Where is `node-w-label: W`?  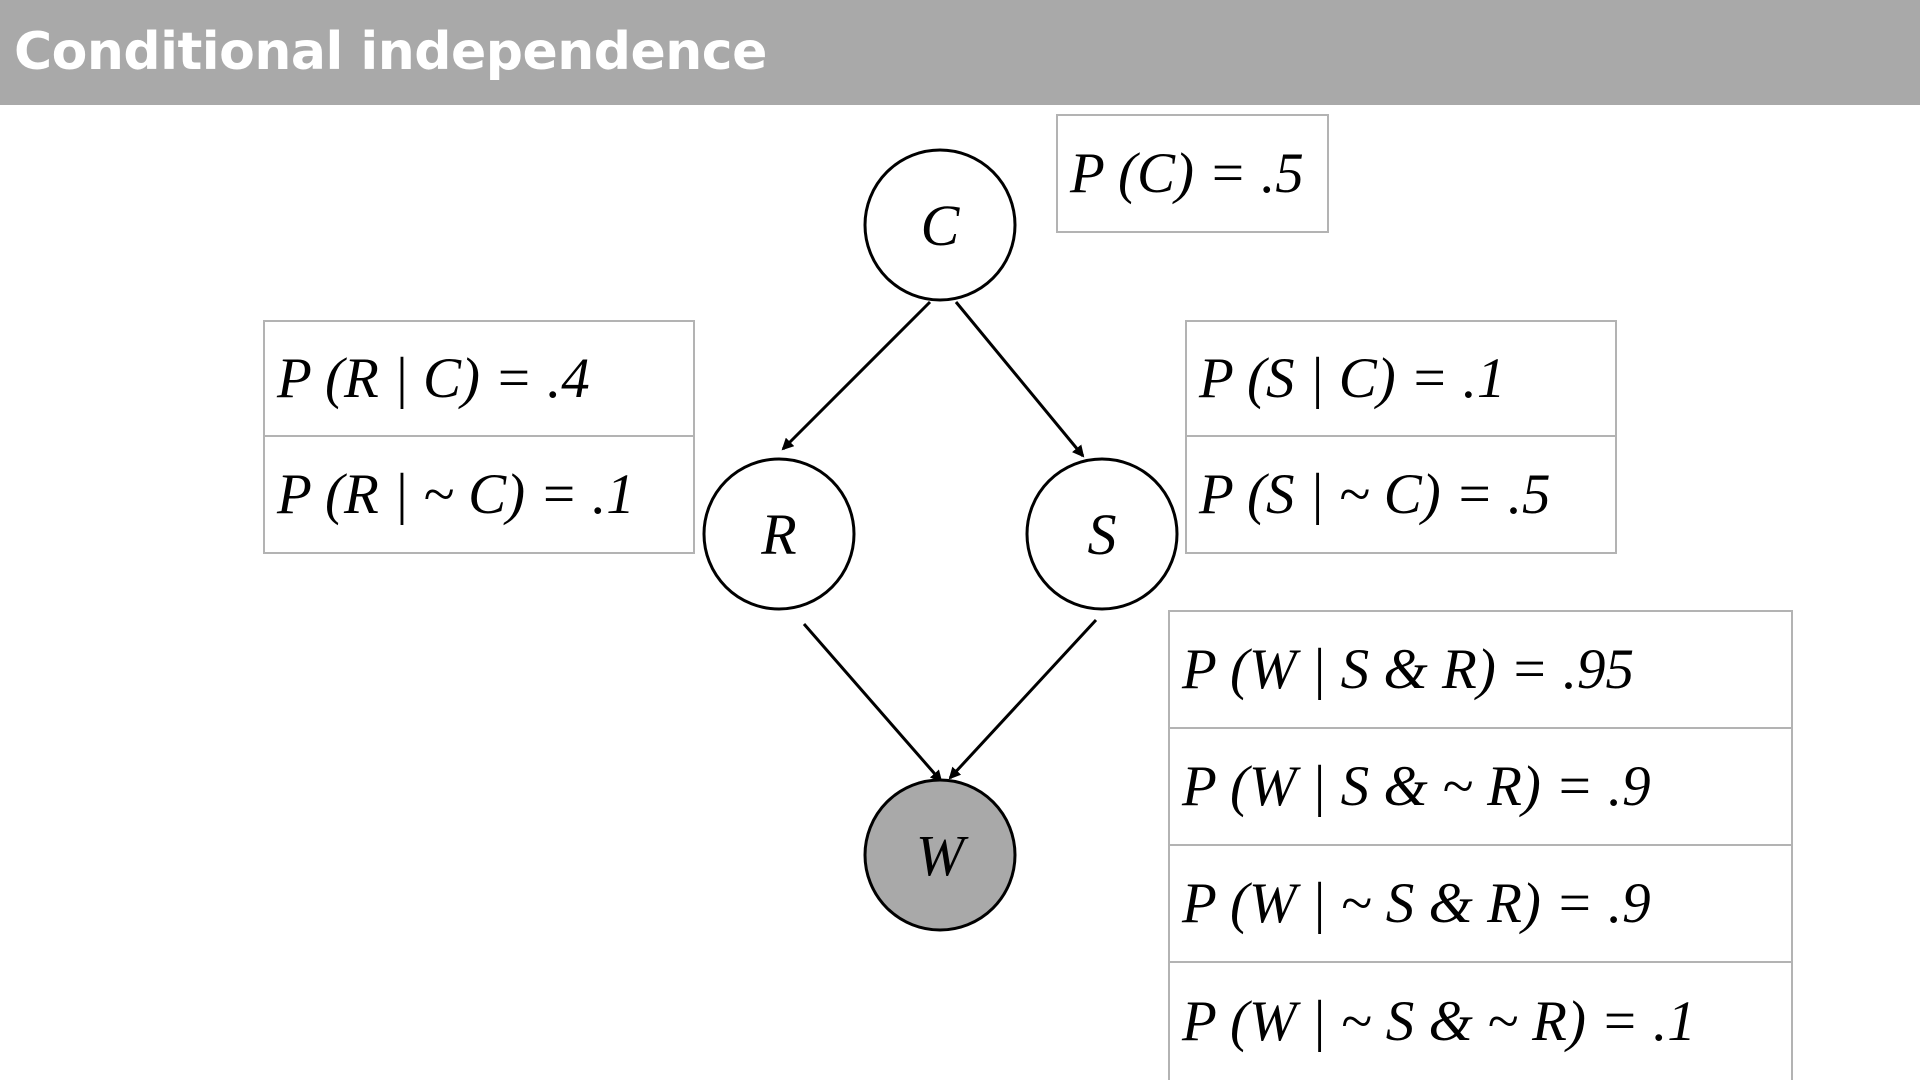
node-w-label: W is located at coordinates (942, 855).